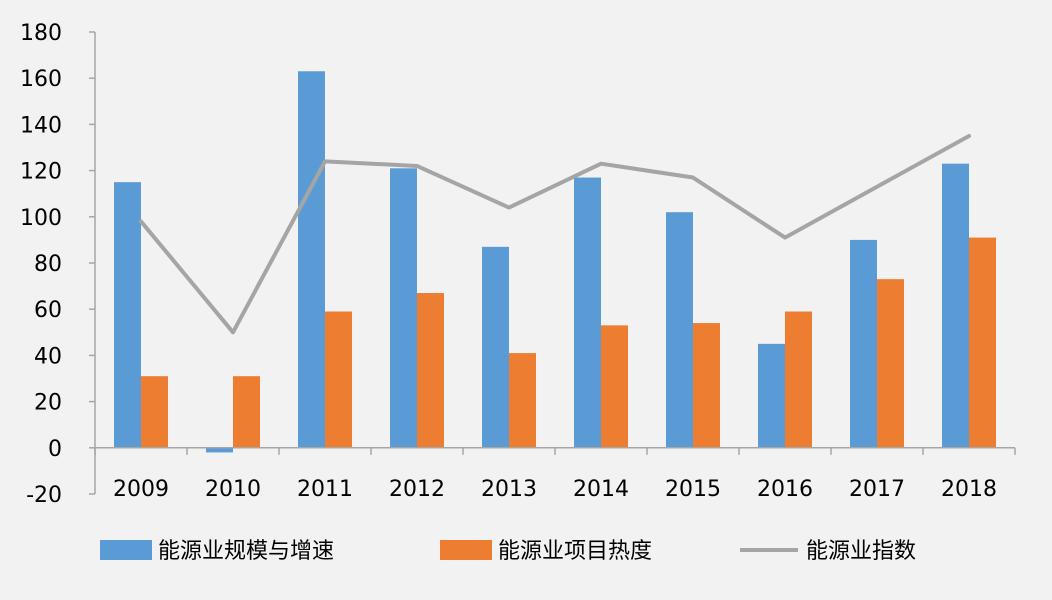 This screenshot has height=600, width=1052. I want to click on bar-heat-2015, so click(706, 385).